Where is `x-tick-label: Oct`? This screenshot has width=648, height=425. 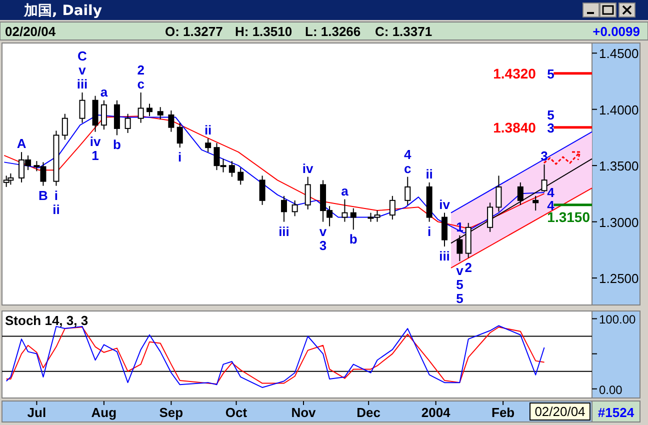
x-tick-label: Oct is located at coordinates (236, 412).